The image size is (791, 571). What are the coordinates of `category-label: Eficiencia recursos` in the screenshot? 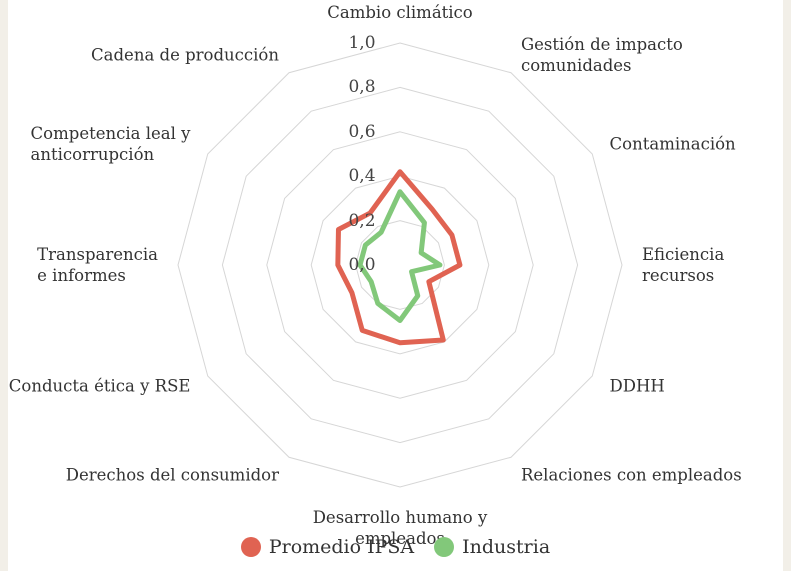 It's located at (683, 265).